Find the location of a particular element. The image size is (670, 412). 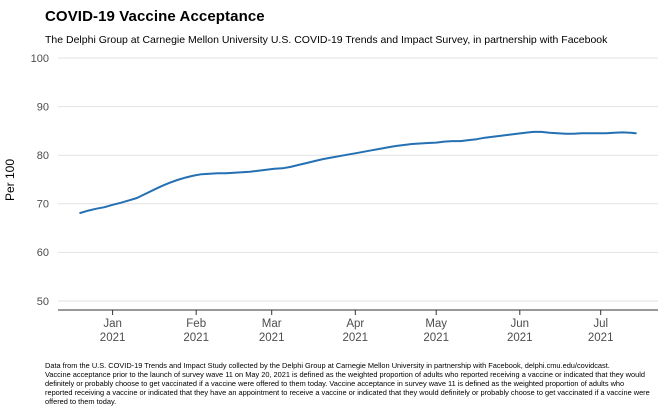

x-tick-label-month: Jun is located at coordinates (520, 324).